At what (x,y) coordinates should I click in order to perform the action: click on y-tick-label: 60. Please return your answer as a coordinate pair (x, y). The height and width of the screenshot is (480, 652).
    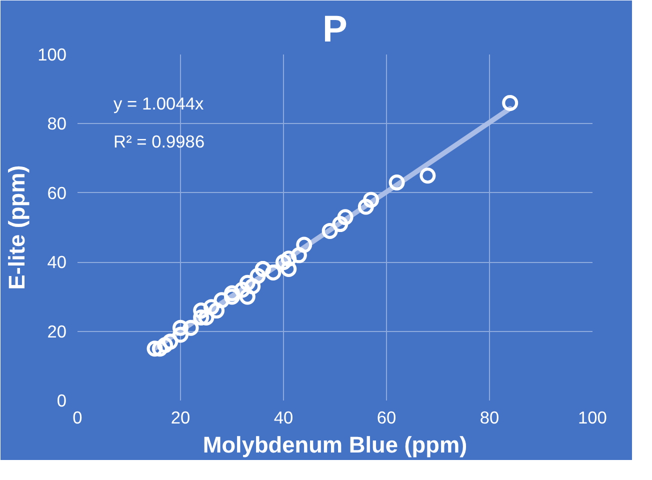
    Looking at the image, I should click on (57, 192).